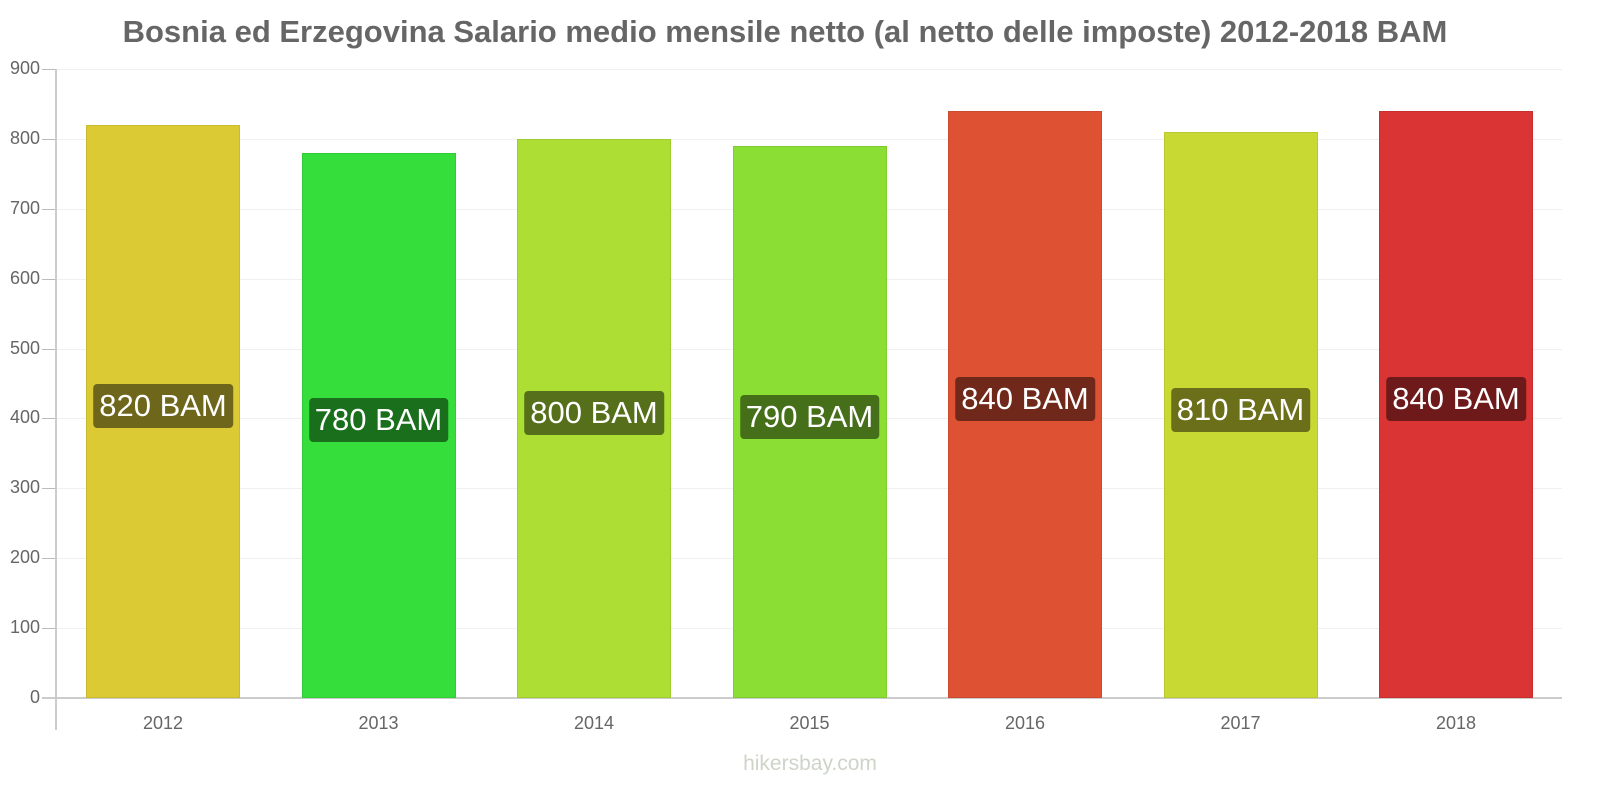 This screenshot has width=1600, height=800. What do you see at coordinates (24, 277) in the screenshot?
I see `y-tick-label: 600` at bounding box center [24, 277].